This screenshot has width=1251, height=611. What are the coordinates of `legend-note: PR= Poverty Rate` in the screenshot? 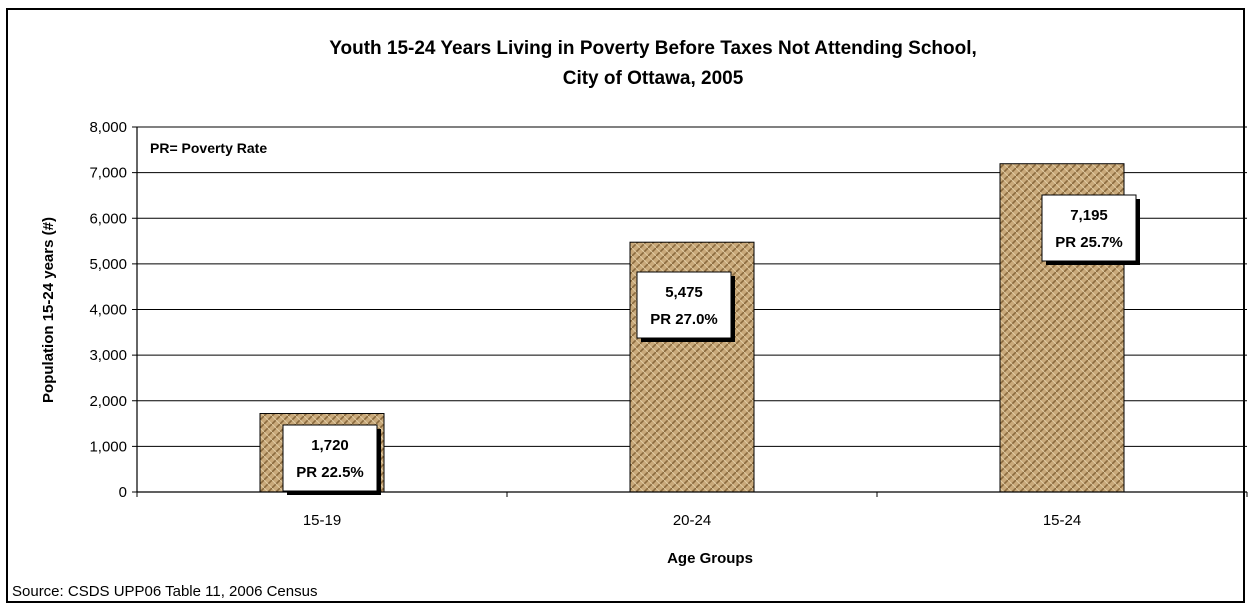 It's located at (208, 148).